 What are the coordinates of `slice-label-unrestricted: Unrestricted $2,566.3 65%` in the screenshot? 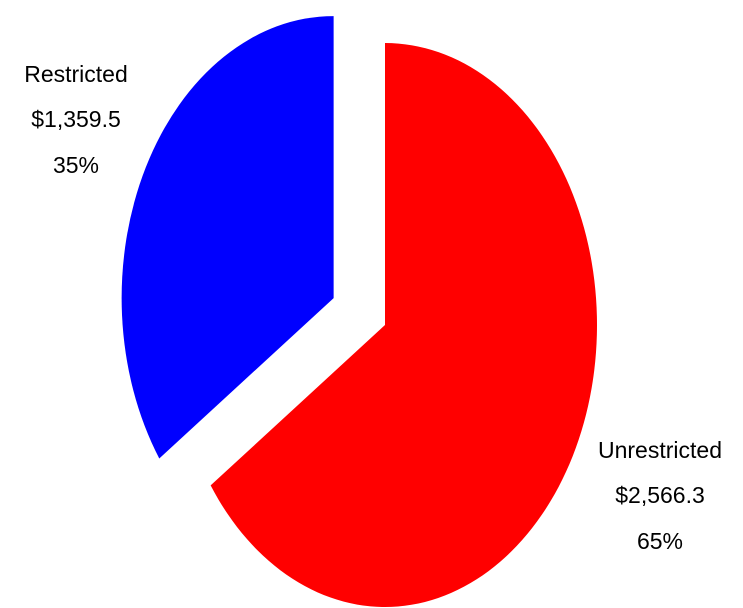 It's located at (660, 495).